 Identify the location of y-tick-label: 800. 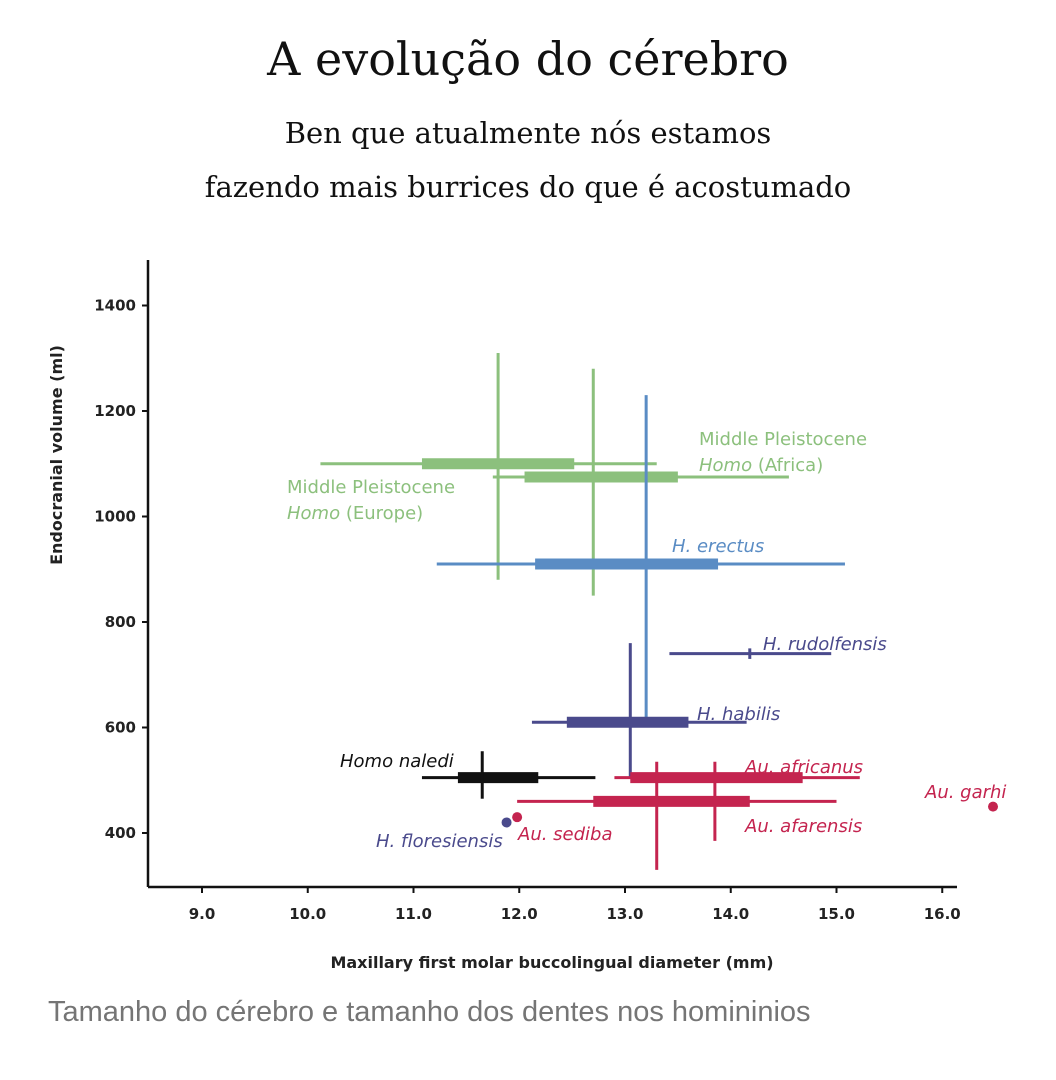
(120, 622).